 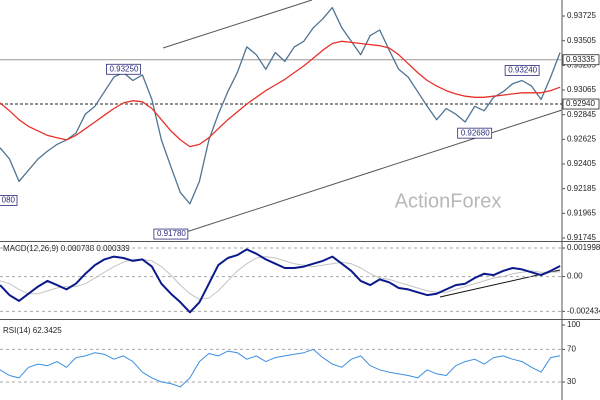 What do you see at coordinates (448, 201) in the screenshot?
I see `watermark: ActionForex` at bounding box center [448, 201].